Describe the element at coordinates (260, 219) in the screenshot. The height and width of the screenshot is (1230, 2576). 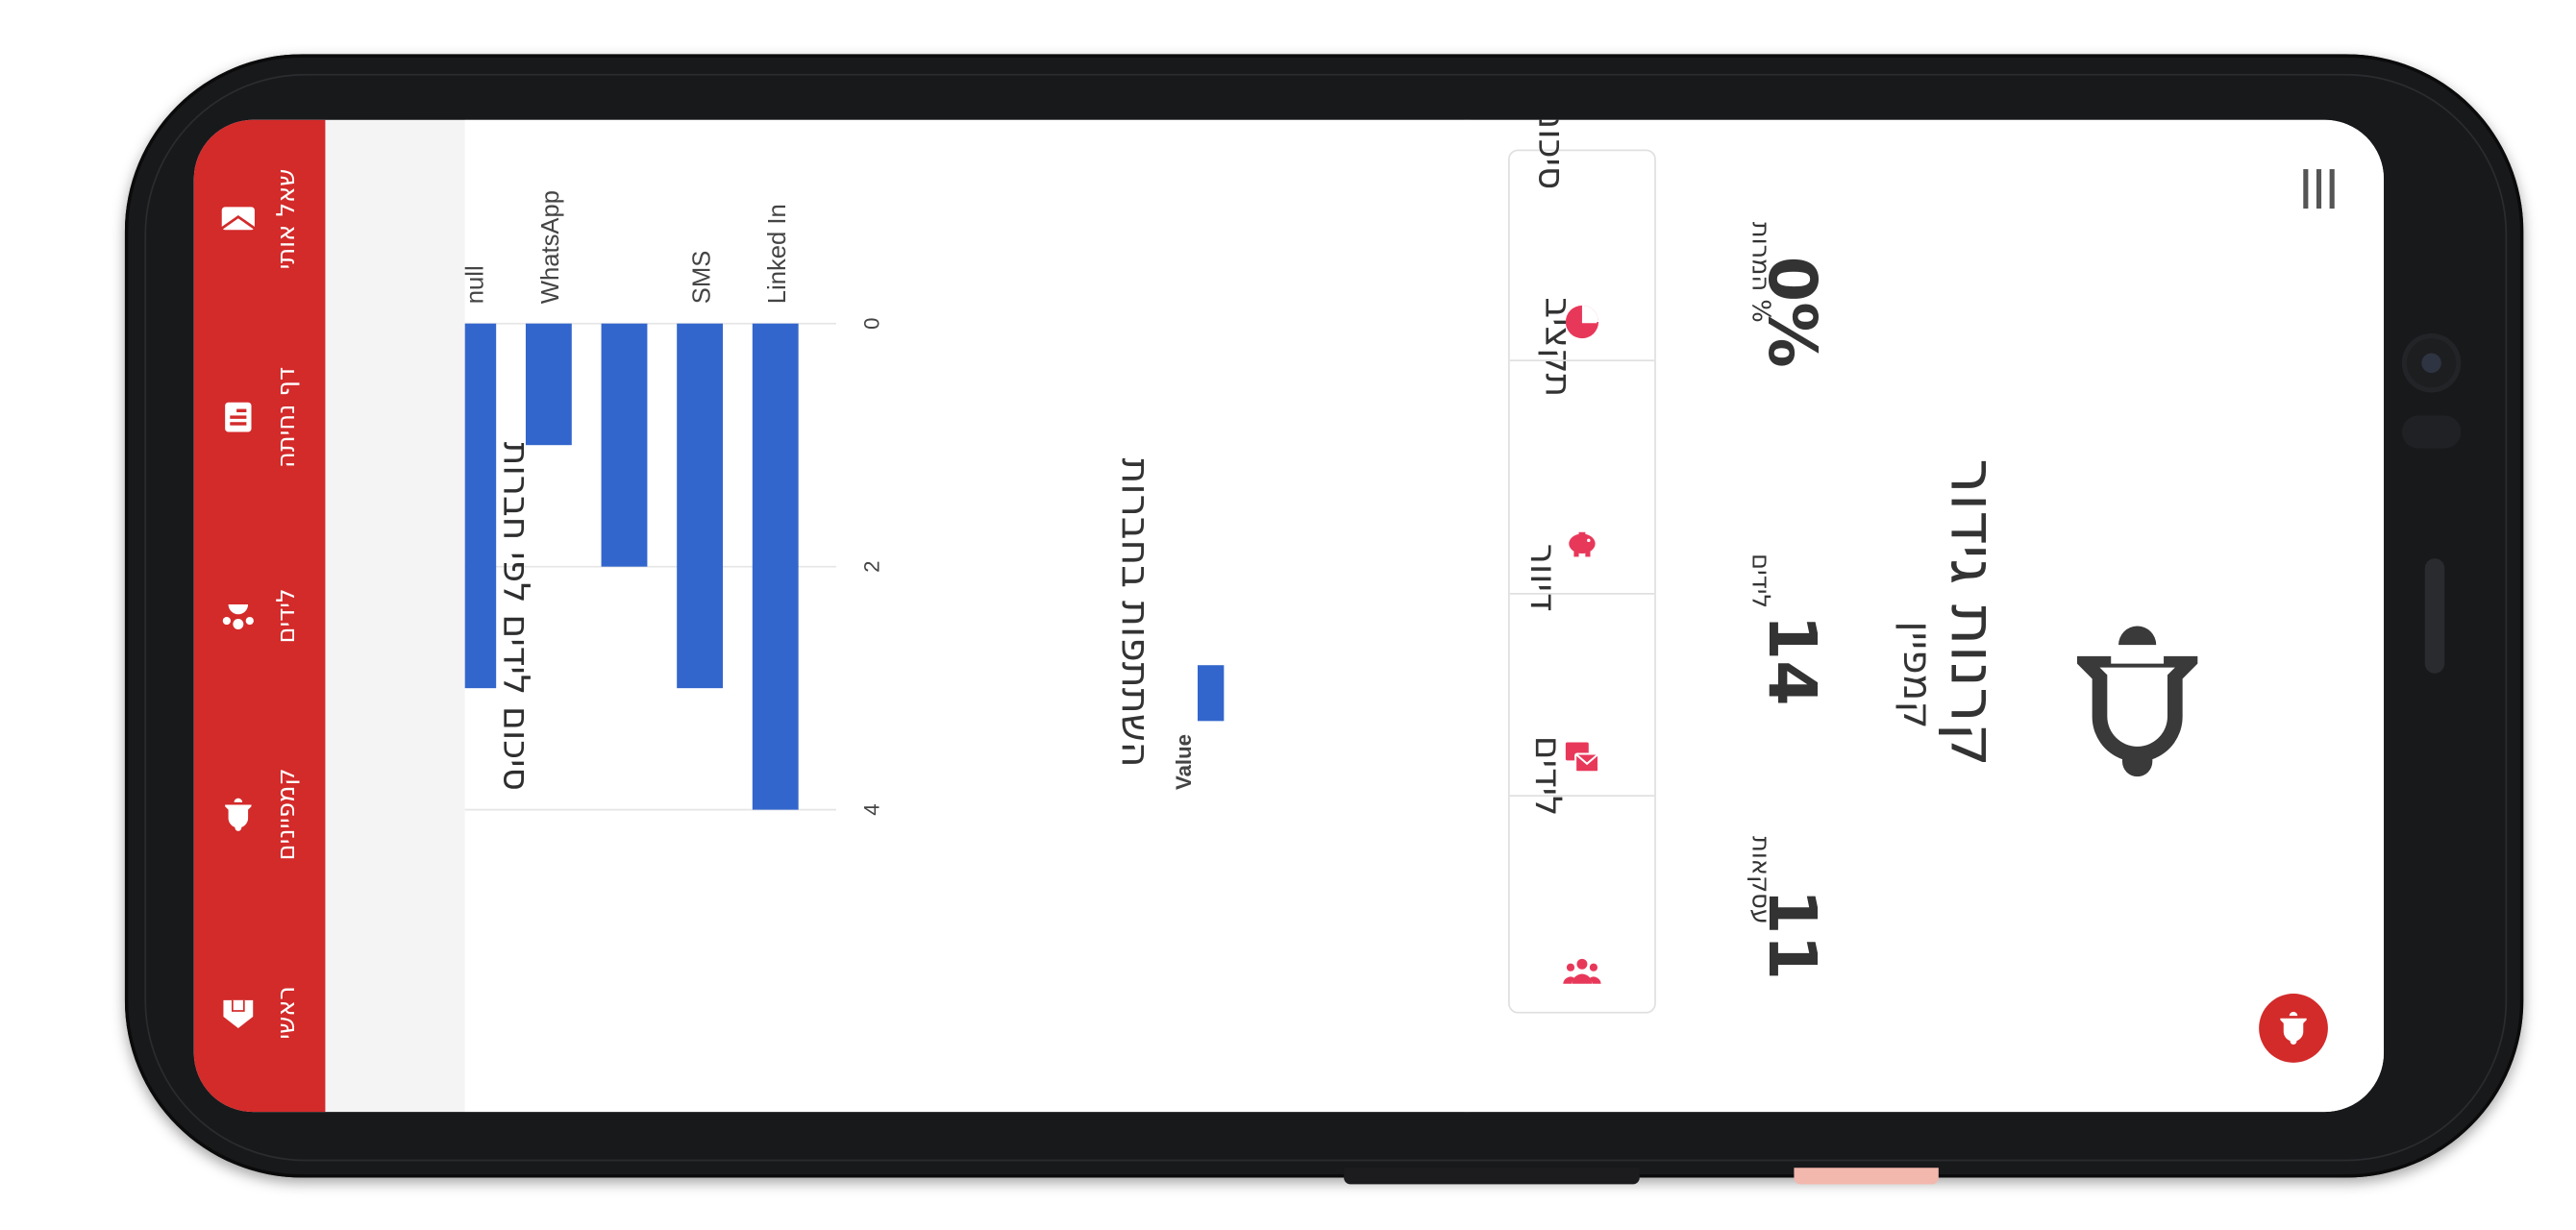
I see `nav-item-mail: שאל אותי` at that location.